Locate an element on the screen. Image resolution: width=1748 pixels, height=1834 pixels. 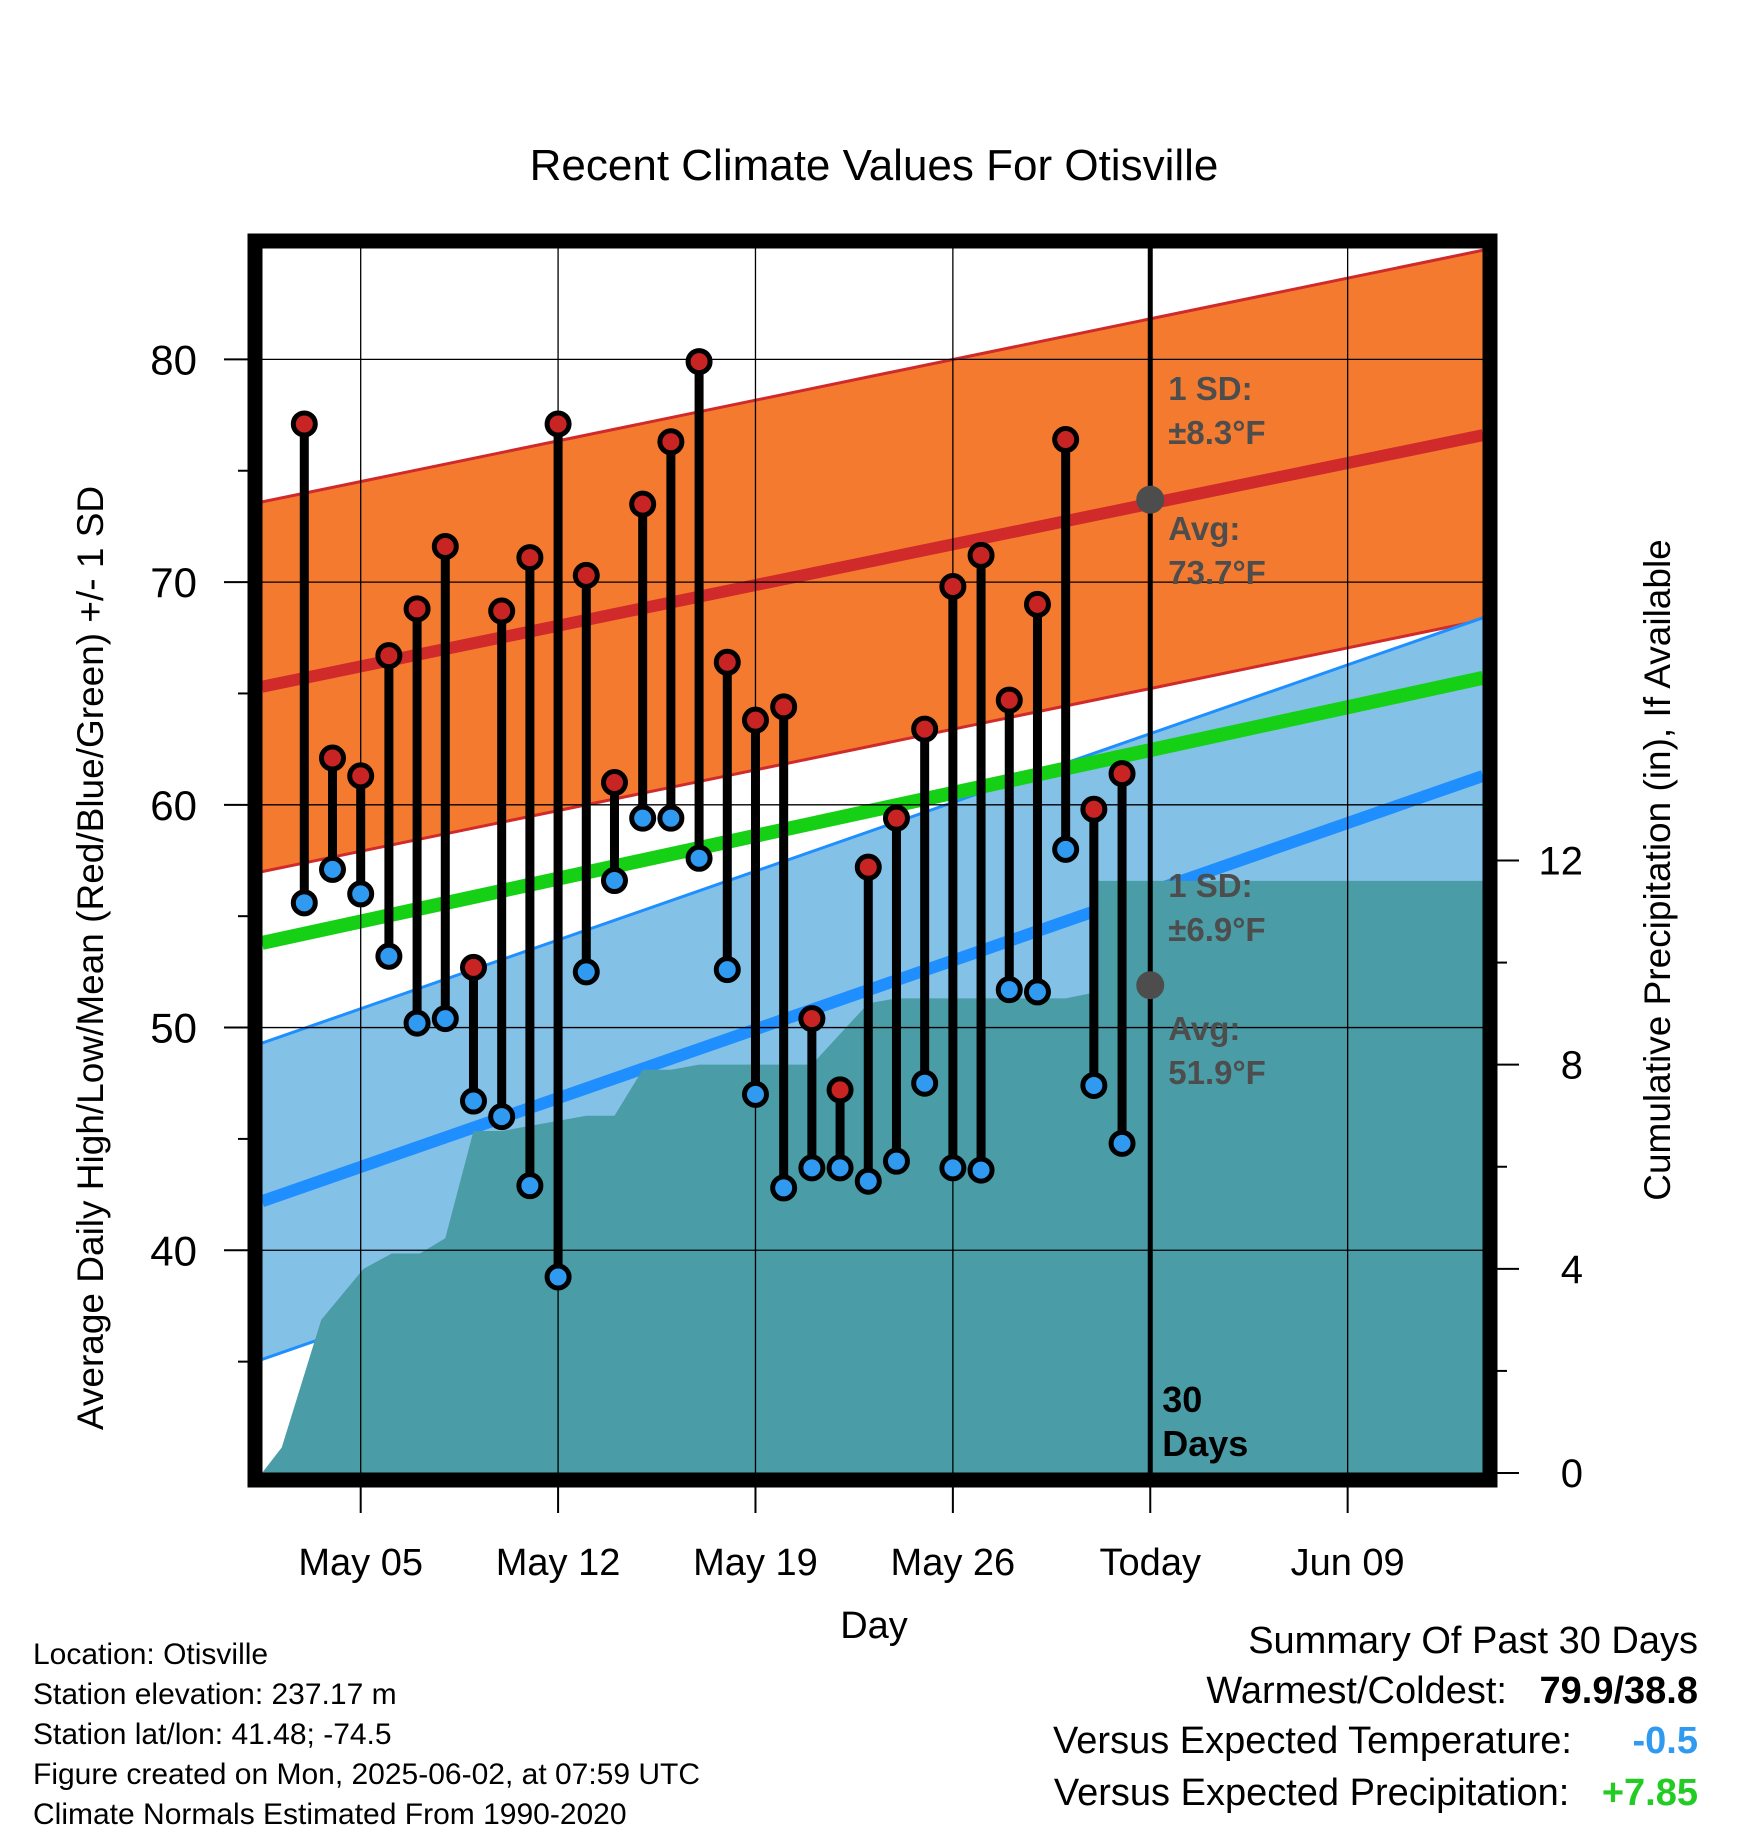
x-tick-label: Jun 09 is located at coordinates (1348, 1563).